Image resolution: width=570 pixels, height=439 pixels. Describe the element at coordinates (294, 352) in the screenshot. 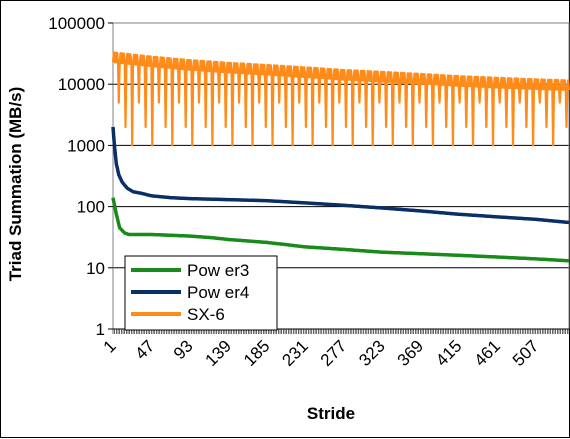

I see `x-tick-label: 231` at that location.